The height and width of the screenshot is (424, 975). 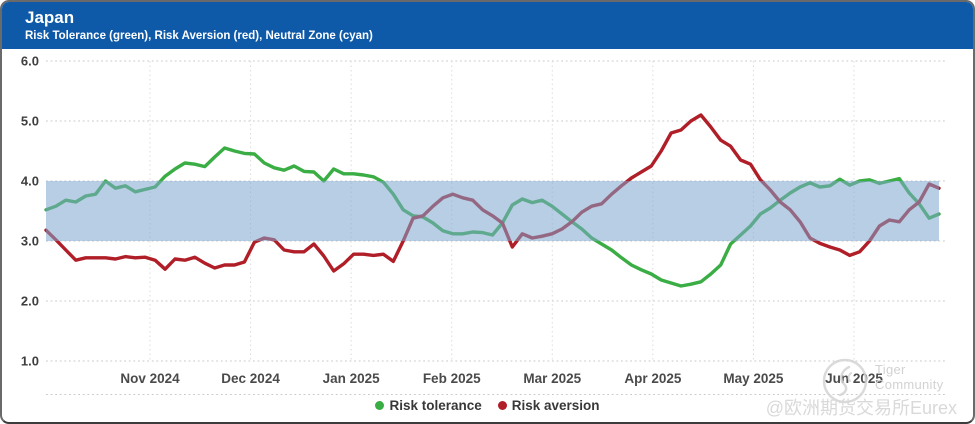 What do you see at coordinates (30, 301) in the screenshot?
I see `y-tick-label: 2.0` at bounding box center [30, 301].